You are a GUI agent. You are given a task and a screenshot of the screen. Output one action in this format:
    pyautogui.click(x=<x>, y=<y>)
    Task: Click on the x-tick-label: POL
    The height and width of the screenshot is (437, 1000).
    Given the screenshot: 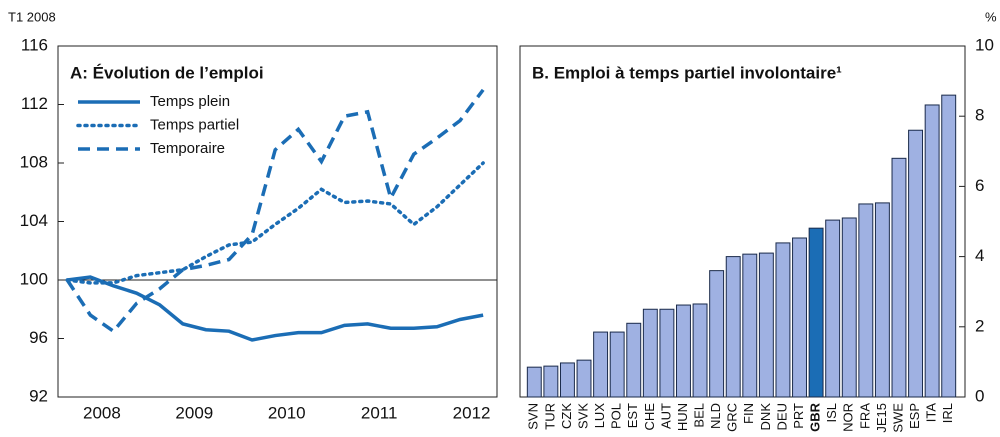 What is the action you would take?
    pyautogui.click(x=616, y=416)
    